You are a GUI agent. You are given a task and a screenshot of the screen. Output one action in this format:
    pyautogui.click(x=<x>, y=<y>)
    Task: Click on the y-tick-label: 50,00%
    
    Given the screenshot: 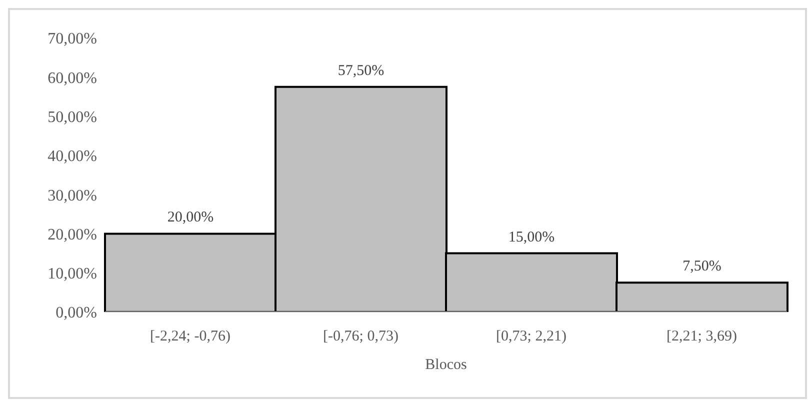 What is the action you would take?
    pyautogui.click(x=72, y=117)
    